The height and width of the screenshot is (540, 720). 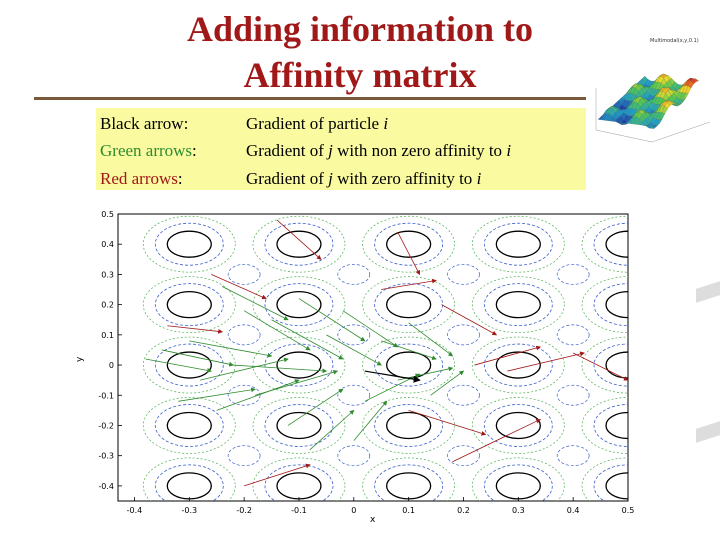 I want to click on x-tick: -0.4, so click(x=134, y=506).